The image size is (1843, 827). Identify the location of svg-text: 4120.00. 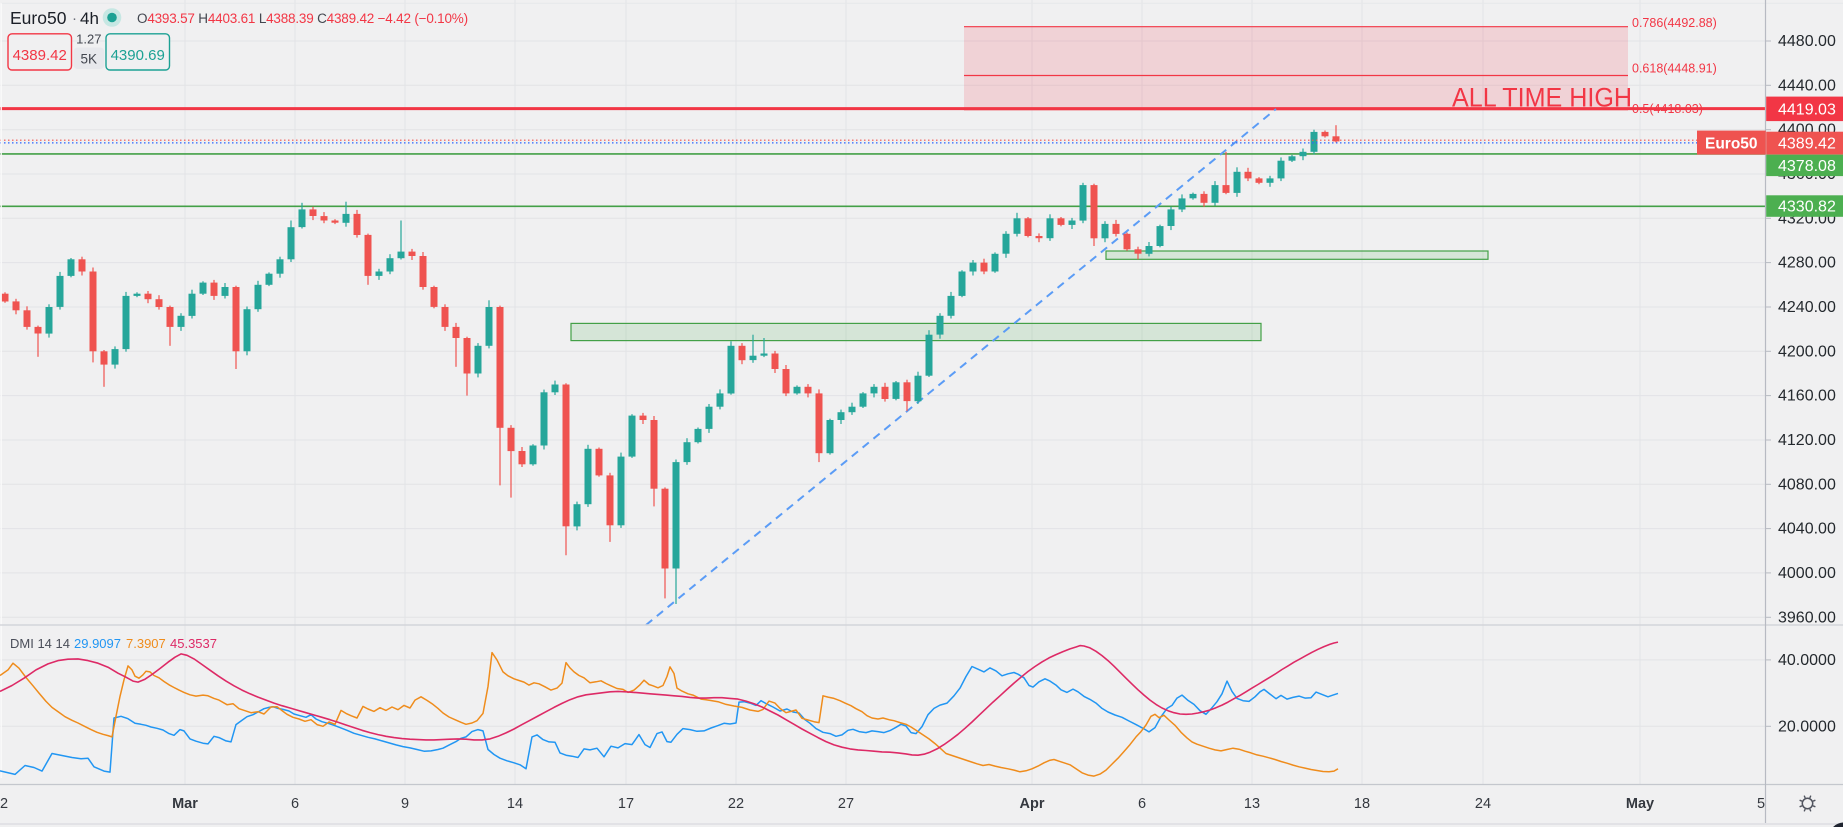
(1807, 440).